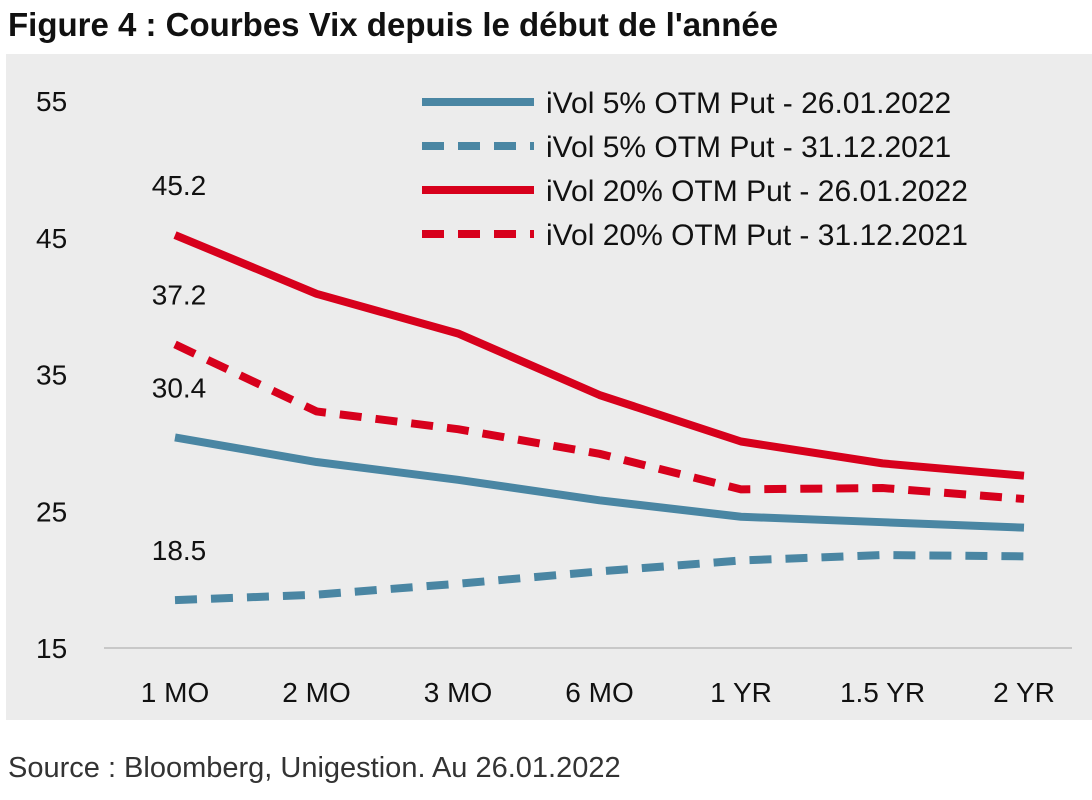 Image resolution: width=1092 pixels, height=800 pixels. I want to click on legend-label: iVol 20% OTM Put - 31.12.2021, so click(757, 235).